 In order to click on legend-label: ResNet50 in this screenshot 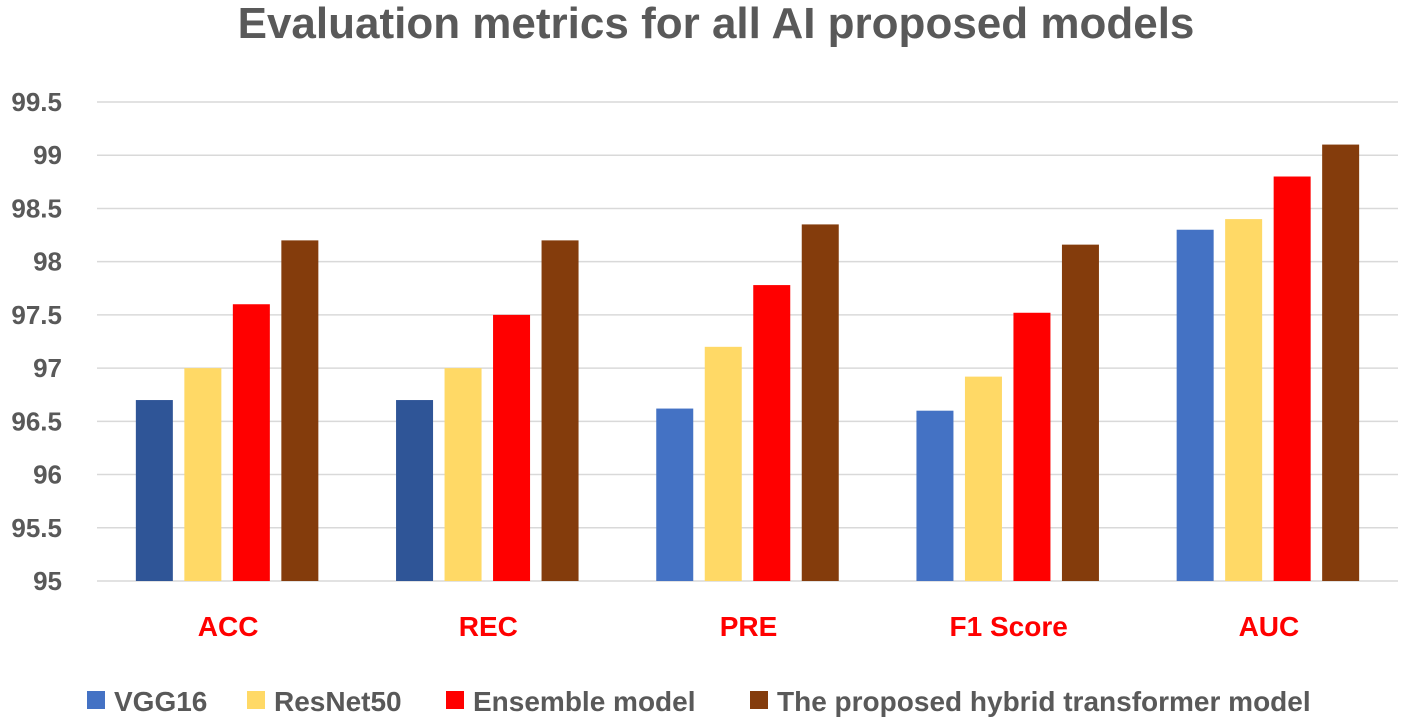, I will do `click(338, 701)`.